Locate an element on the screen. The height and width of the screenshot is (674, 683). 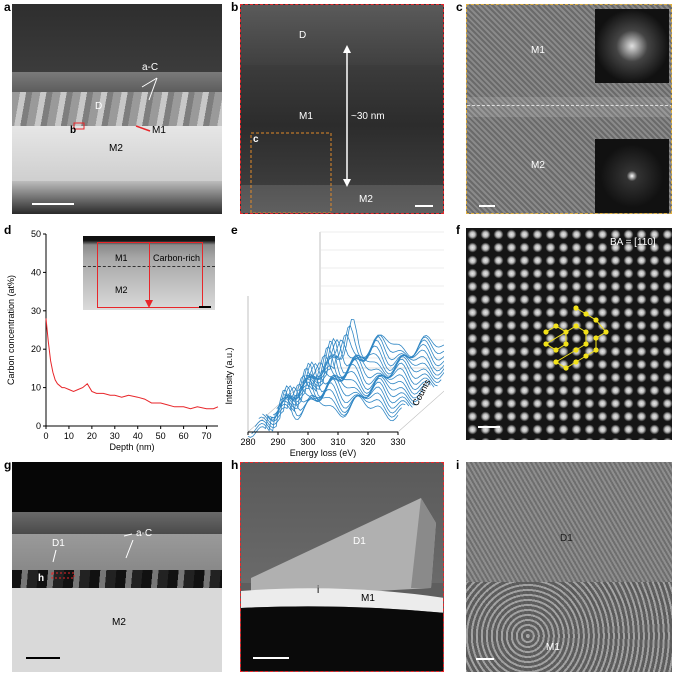
x-tick-label: 20 is located at coordinates (92, 436).